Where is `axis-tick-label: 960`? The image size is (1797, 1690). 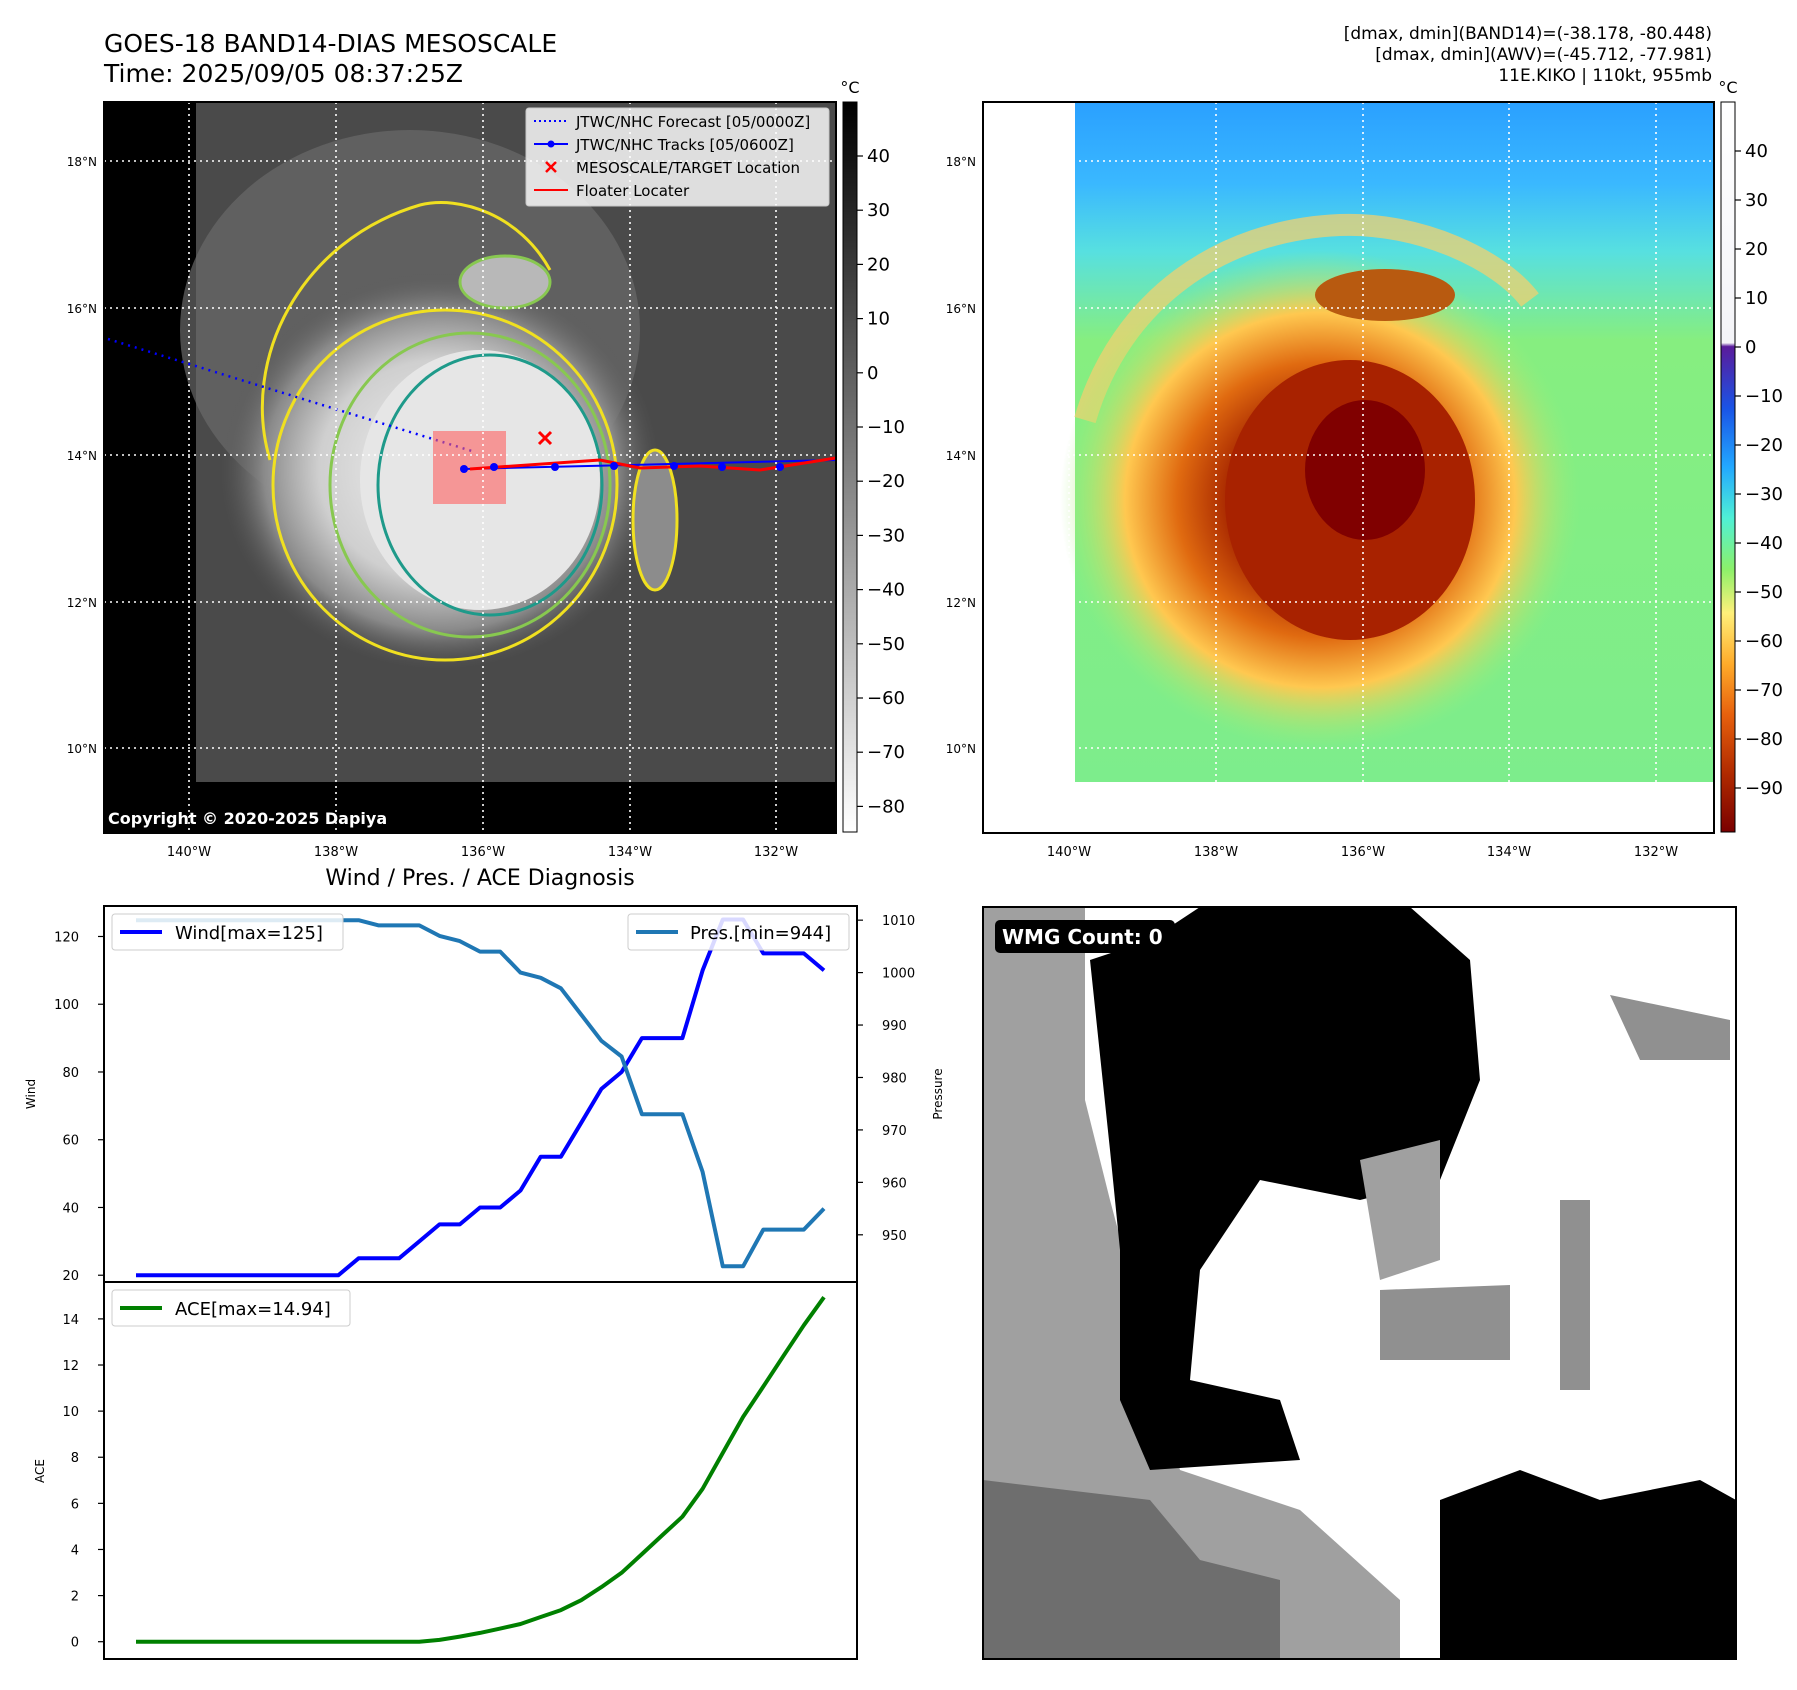
axis-tick-label: 960 is located at coordinates (894, 1183).